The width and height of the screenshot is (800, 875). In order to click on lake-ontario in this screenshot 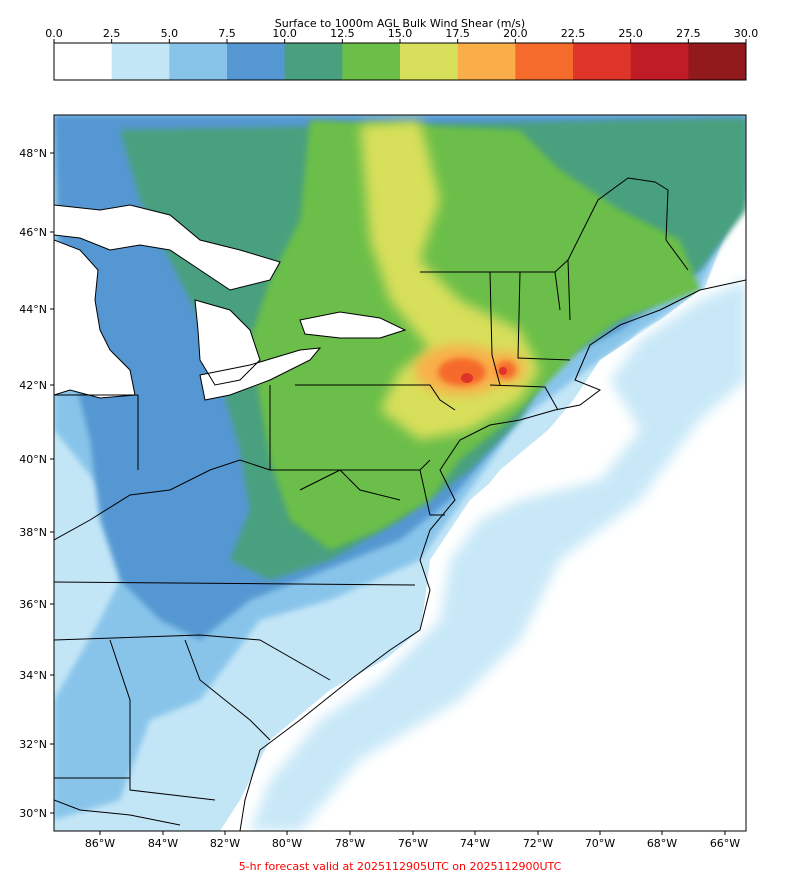, I will do `click(352, 325)`.